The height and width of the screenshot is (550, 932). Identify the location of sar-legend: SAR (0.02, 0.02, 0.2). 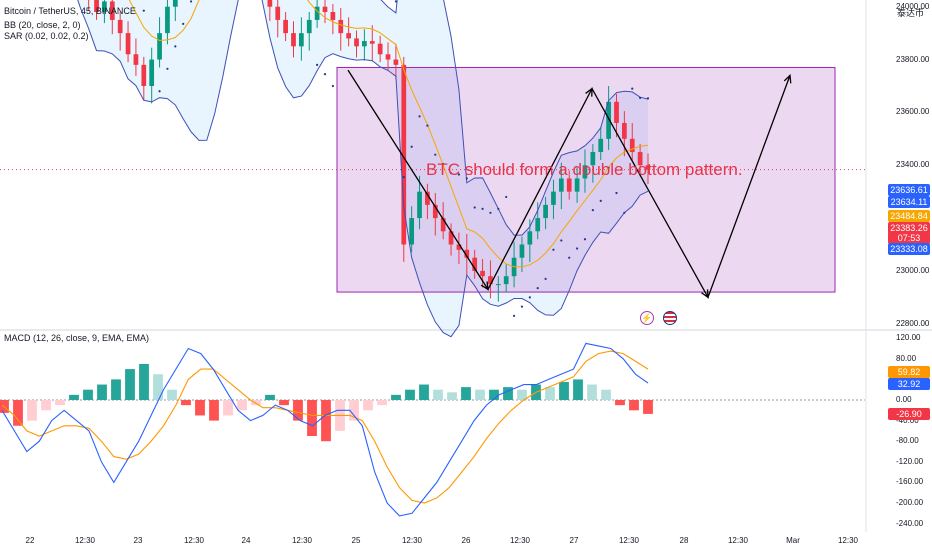
(46, 36).